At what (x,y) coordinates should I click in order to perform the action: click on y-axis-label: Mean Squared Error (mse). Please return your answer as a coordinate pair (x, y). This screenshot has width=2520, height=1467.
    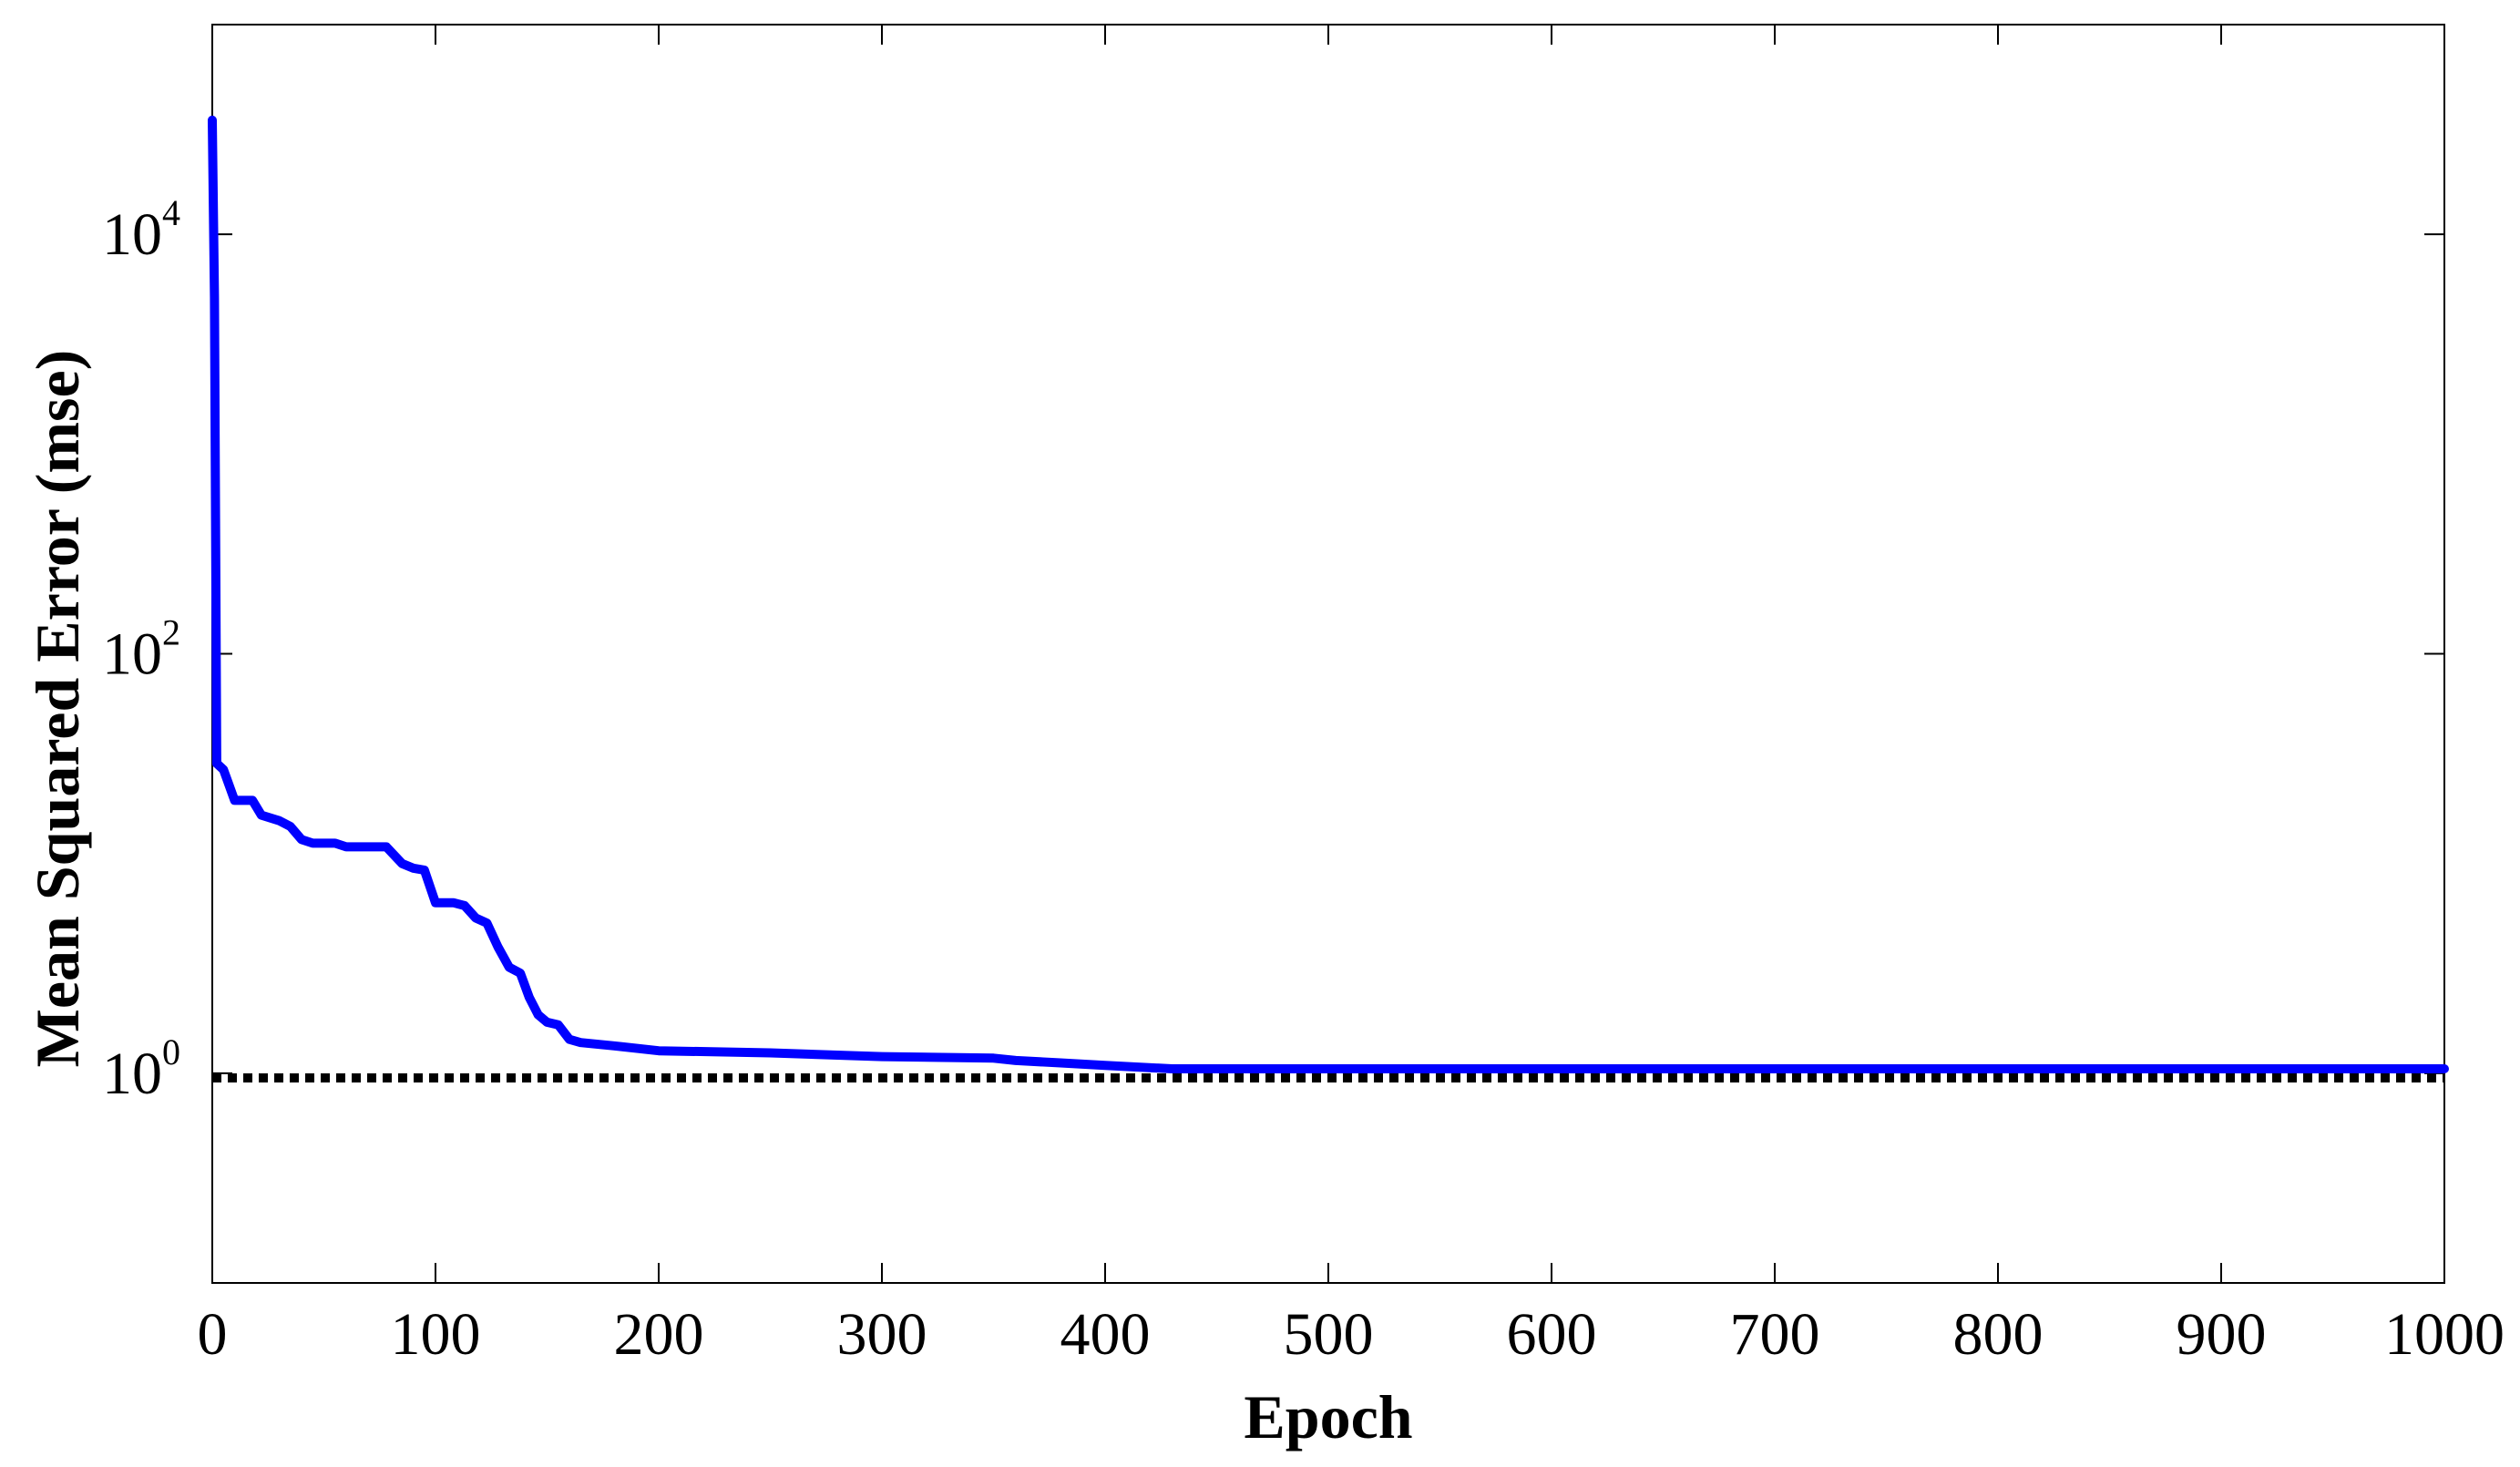
    Looking at the image, I should click on (58, 709).